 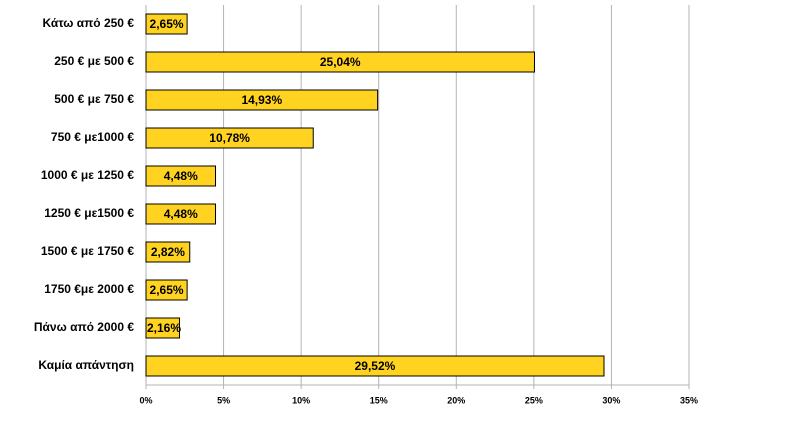 I want to click on x-tick-label: 15%, so click(x=379, y=400).